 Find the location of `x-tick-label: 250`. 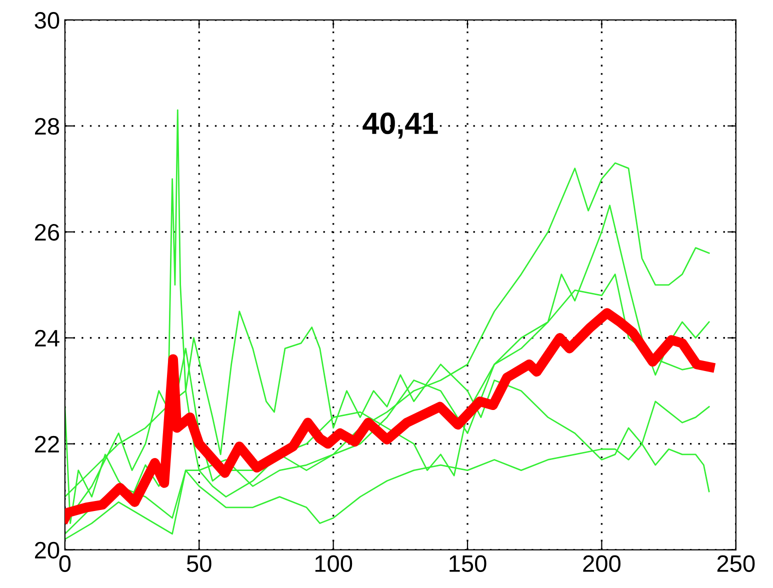

x-tick-label: 250 is located at coordinates (736, 563).